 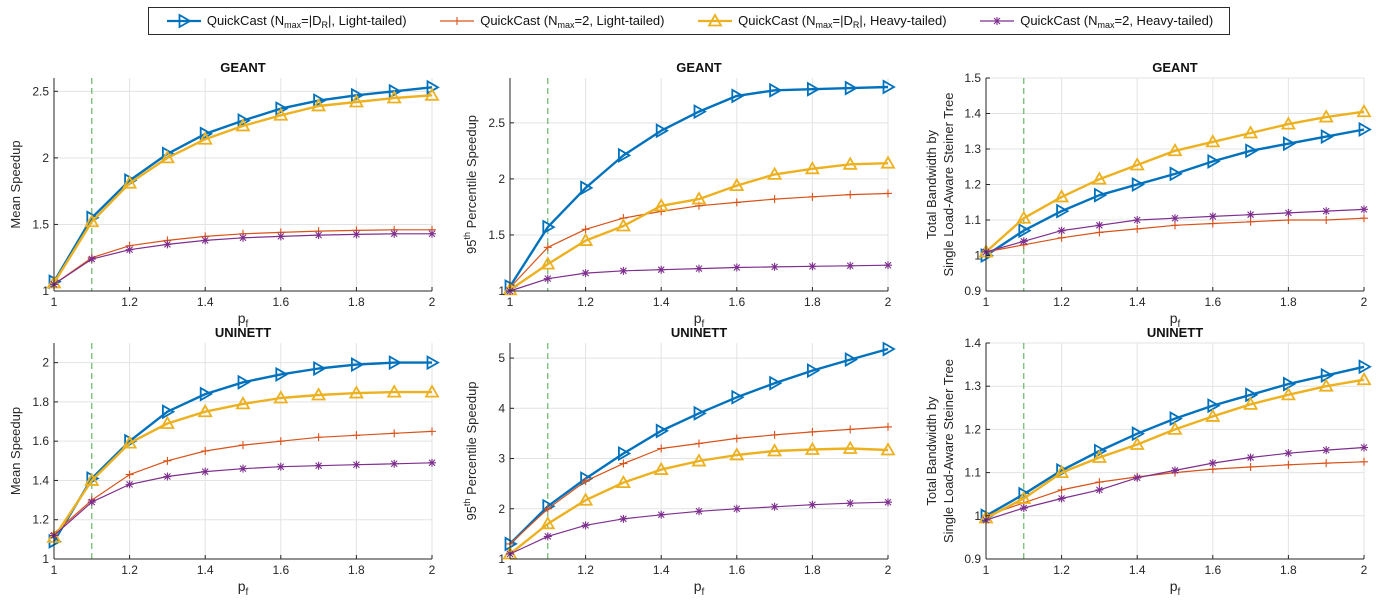 I want to click on chart-title: GEANT, so click(x=243, y=67).